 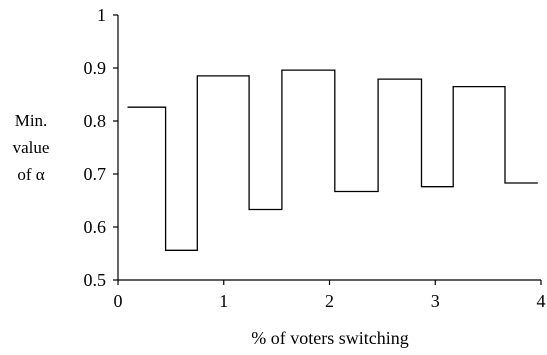 I want to click on y-tick-label: 0.5, so click(x=95, y=280).